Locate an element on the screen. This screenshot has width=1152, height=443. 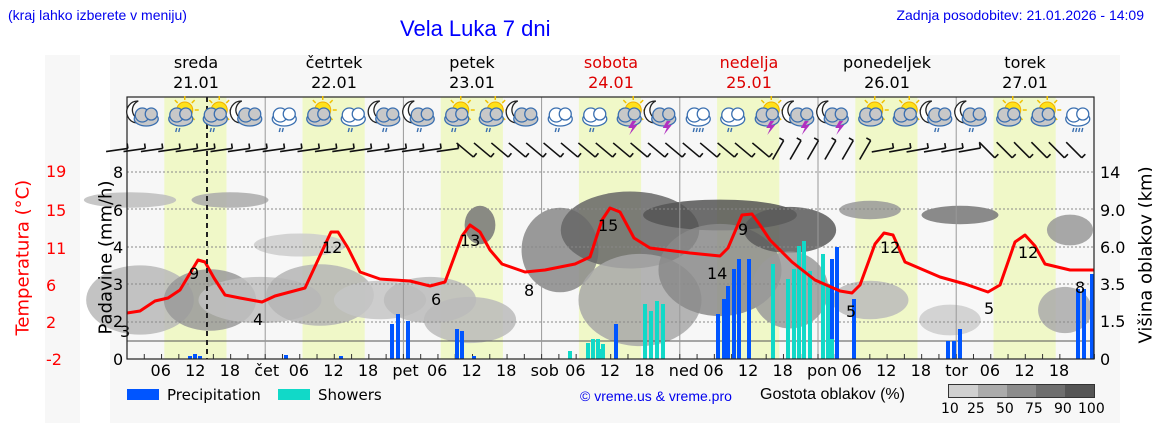
temp-annotation: 12 is located at coordinates (332, 247).